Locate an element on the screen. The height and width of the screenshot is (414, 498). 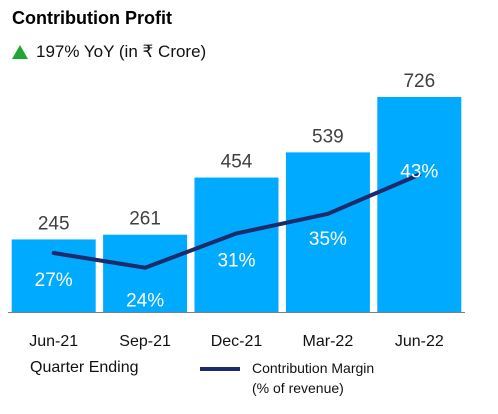
legend-label-line1: Contribution Margin is located at coordinates (313, 368).